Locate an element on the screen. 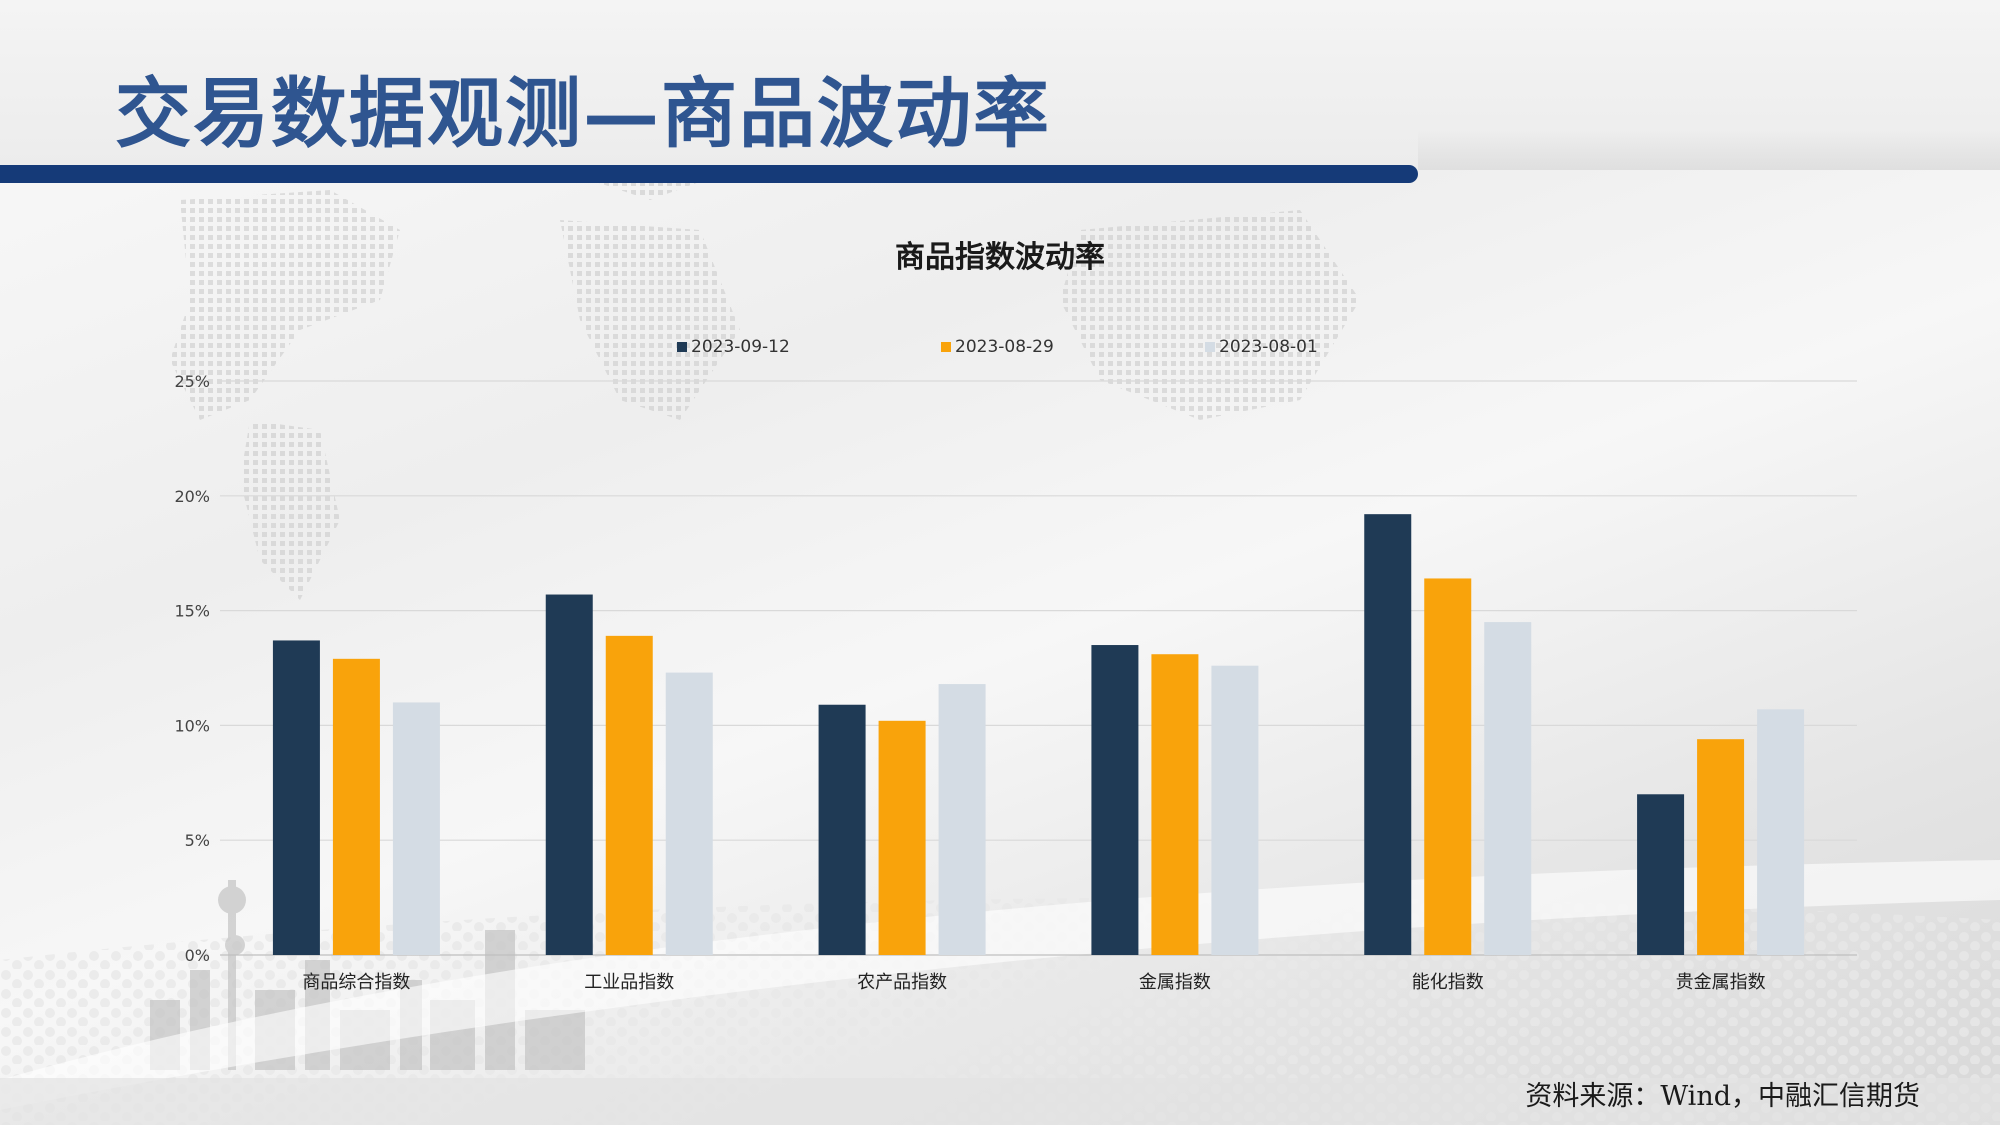 The width and height of the screenshot is (2000, 1125). x-tick-label: 贵金属指数 is located at coordinates (1721, 982).